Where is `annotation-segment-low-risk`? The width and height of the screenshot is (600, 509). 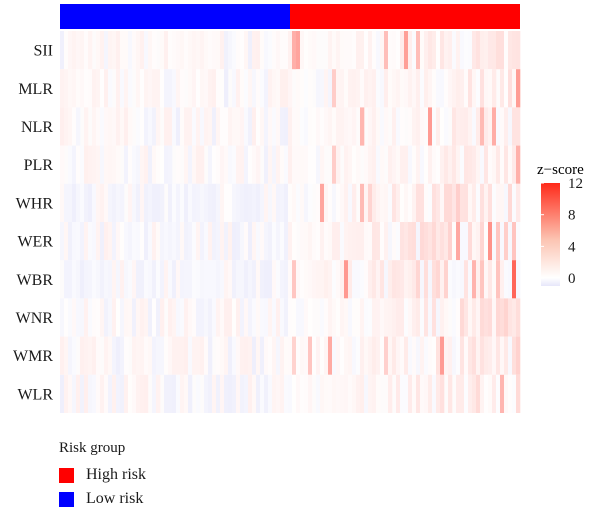
annotation-segment-low-risk is located at coordinates (175, 16).